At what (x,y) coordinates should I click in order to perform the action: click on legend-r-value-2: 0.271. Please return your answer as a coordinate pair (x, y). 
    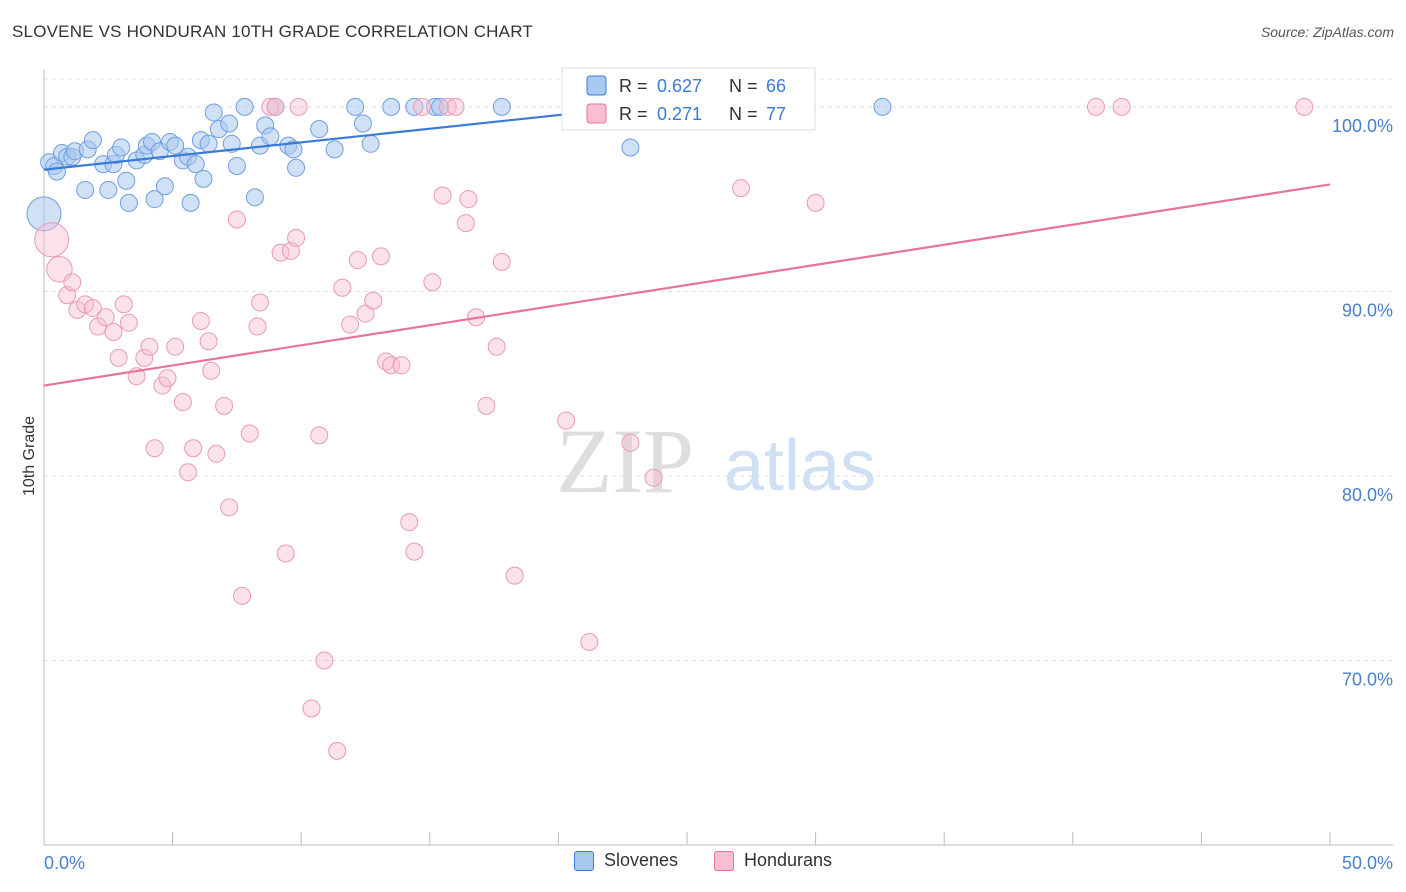
    Looking at the image, I should click on (679, 114).